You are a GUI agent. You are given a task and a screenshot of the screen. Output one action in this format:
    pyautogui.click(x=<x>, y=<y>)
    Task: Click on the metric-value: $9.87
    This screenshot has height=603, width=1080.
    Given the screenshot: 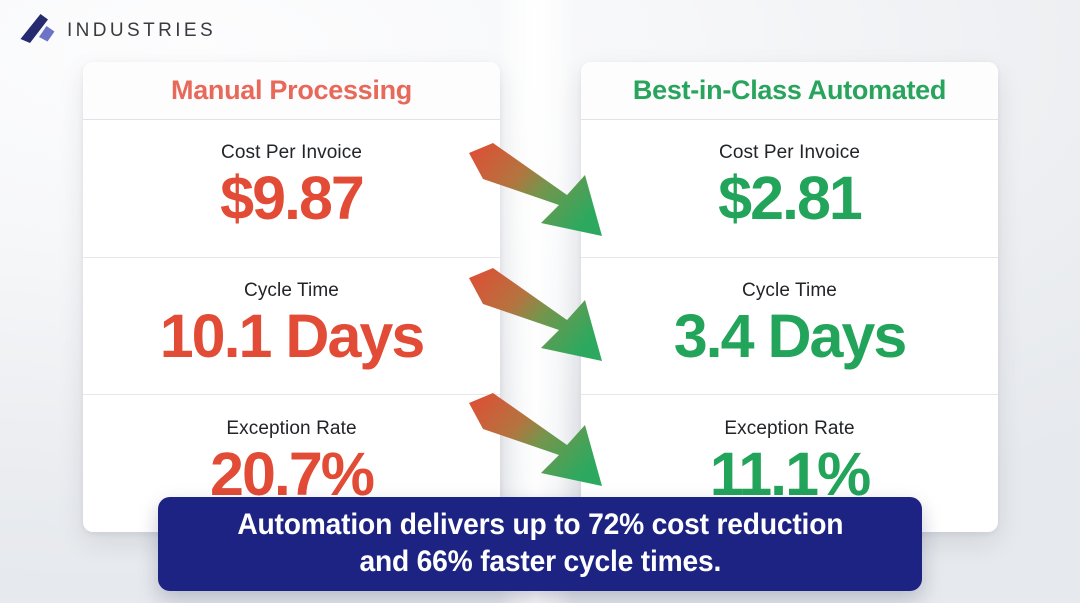 What is the action you would take?
    pyautogui.click(x=292, y=198)
    